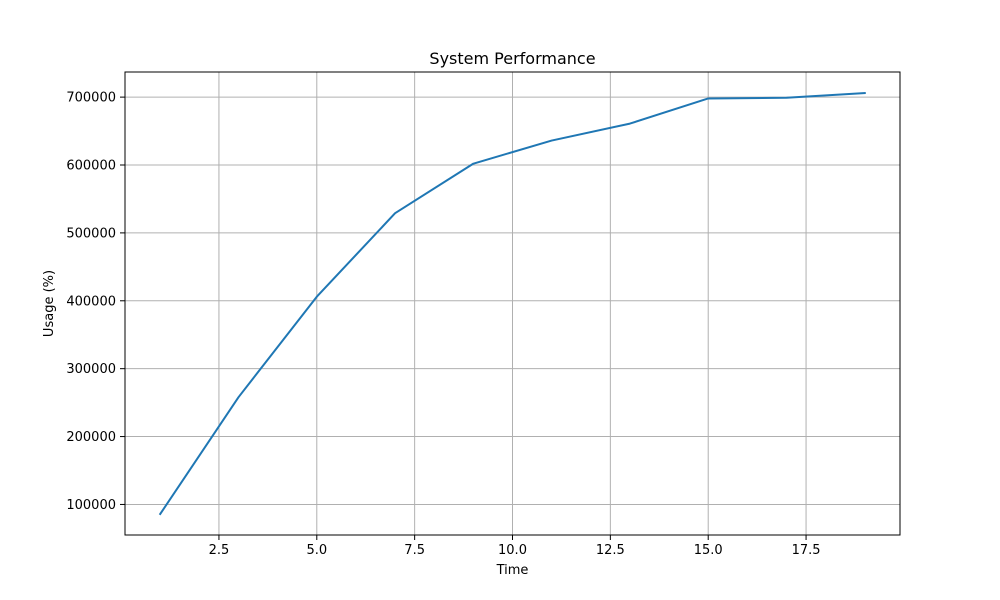 Image resolution: width=1000 pixels, height=600 pixels. I want to click on y-tick-label: 200000, so click(91, 437).